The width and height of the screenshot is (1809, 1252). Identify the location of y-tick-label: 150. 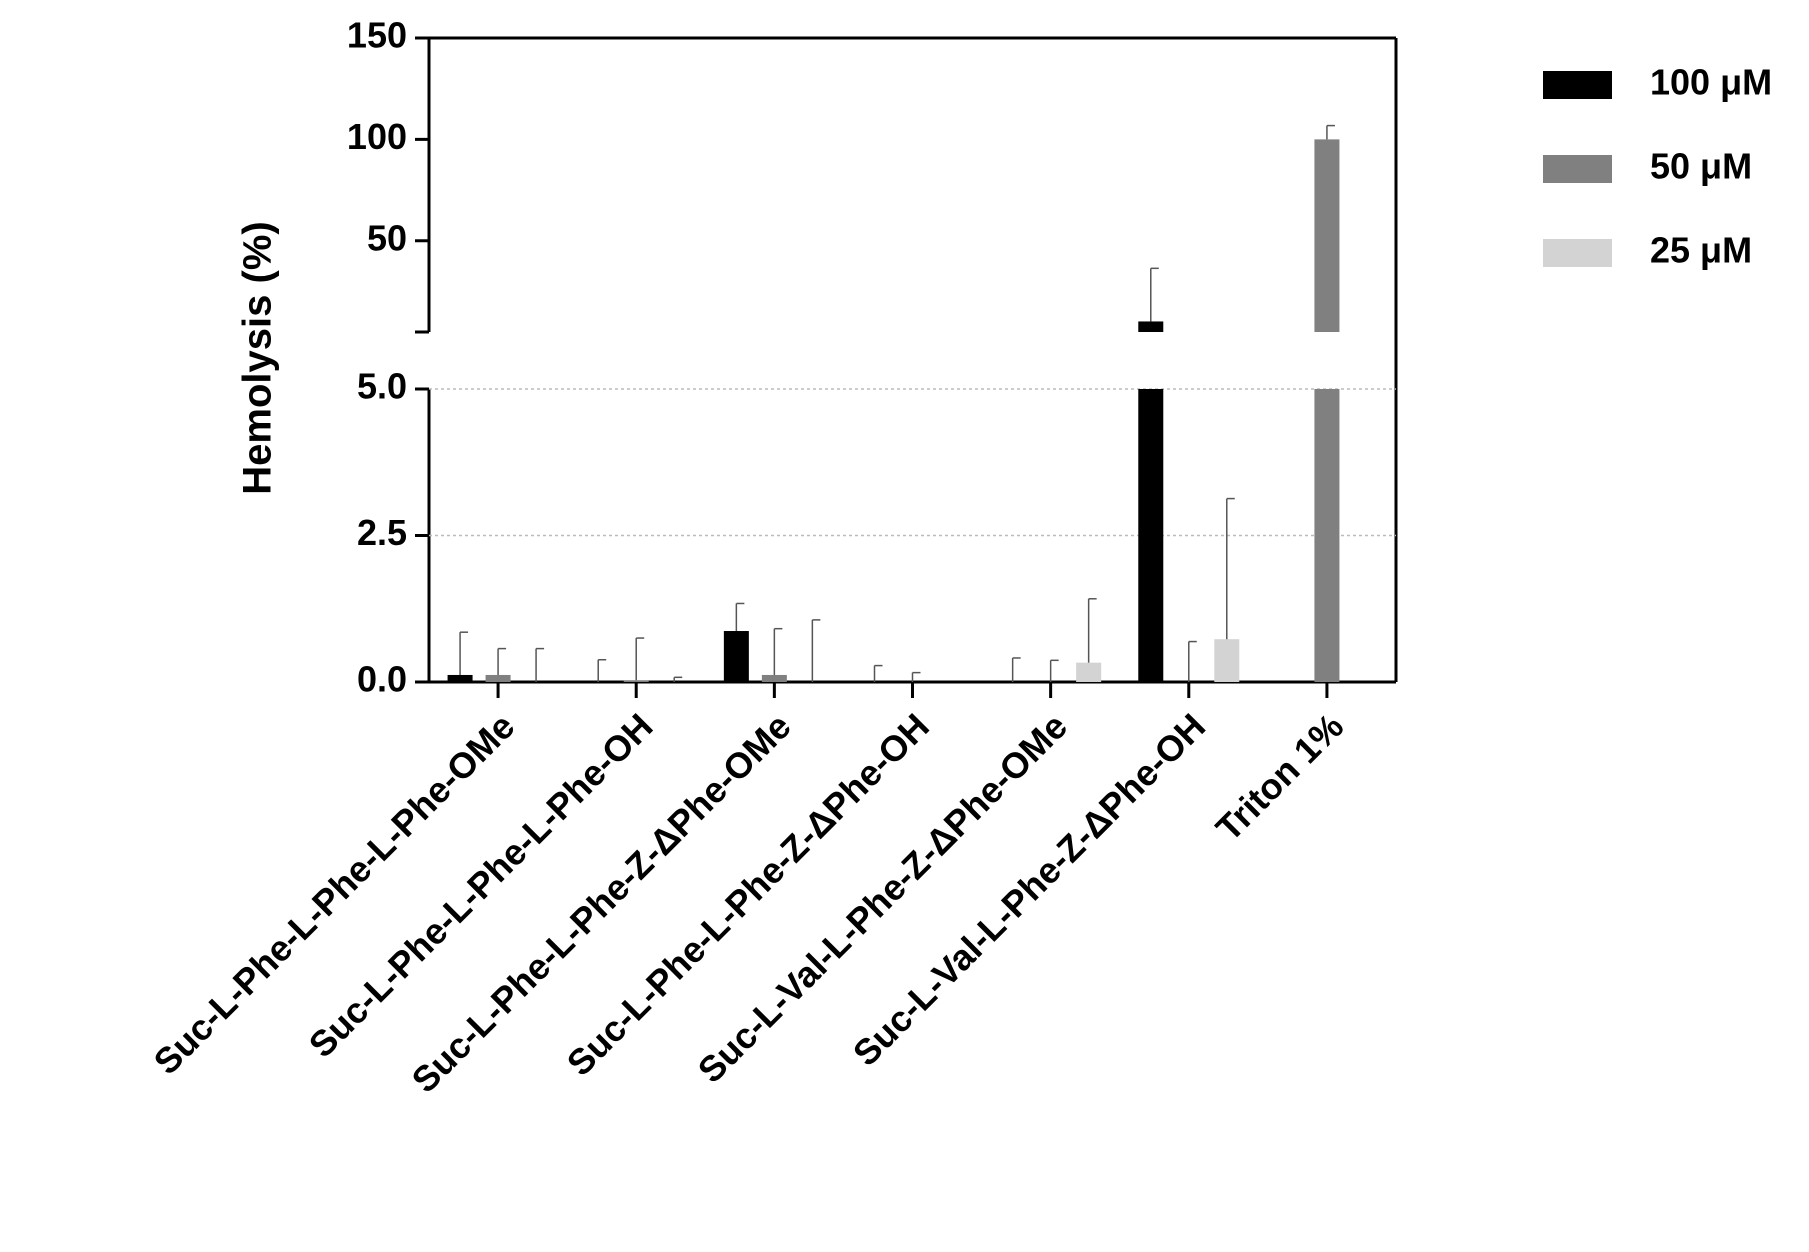
(377, 35).